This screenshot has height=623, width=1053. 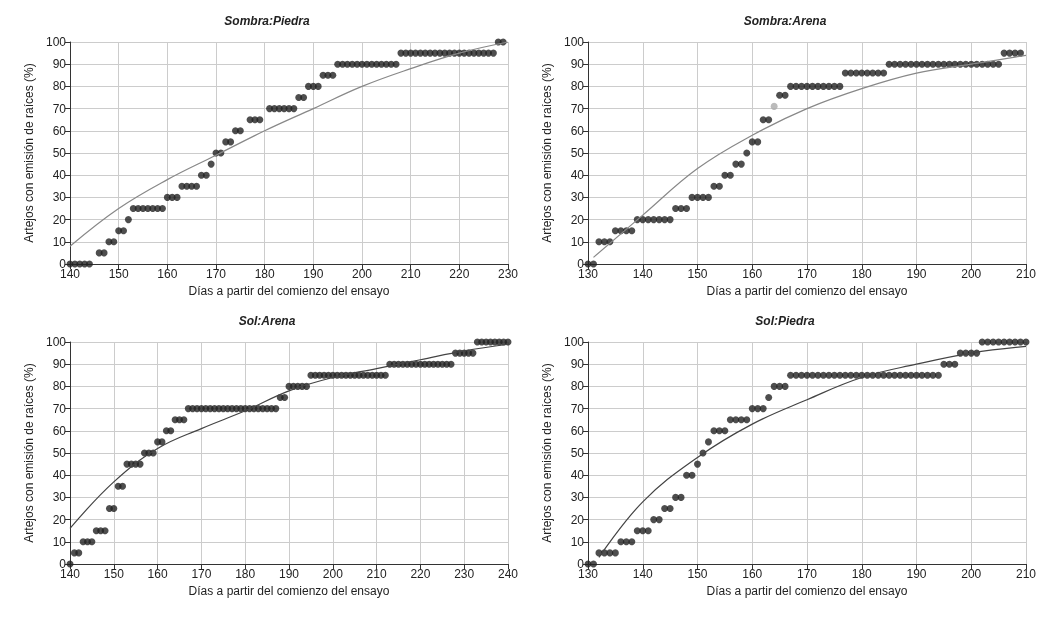 I want to click on chart-title: Sol:Arena, so click(x=267, y=321).